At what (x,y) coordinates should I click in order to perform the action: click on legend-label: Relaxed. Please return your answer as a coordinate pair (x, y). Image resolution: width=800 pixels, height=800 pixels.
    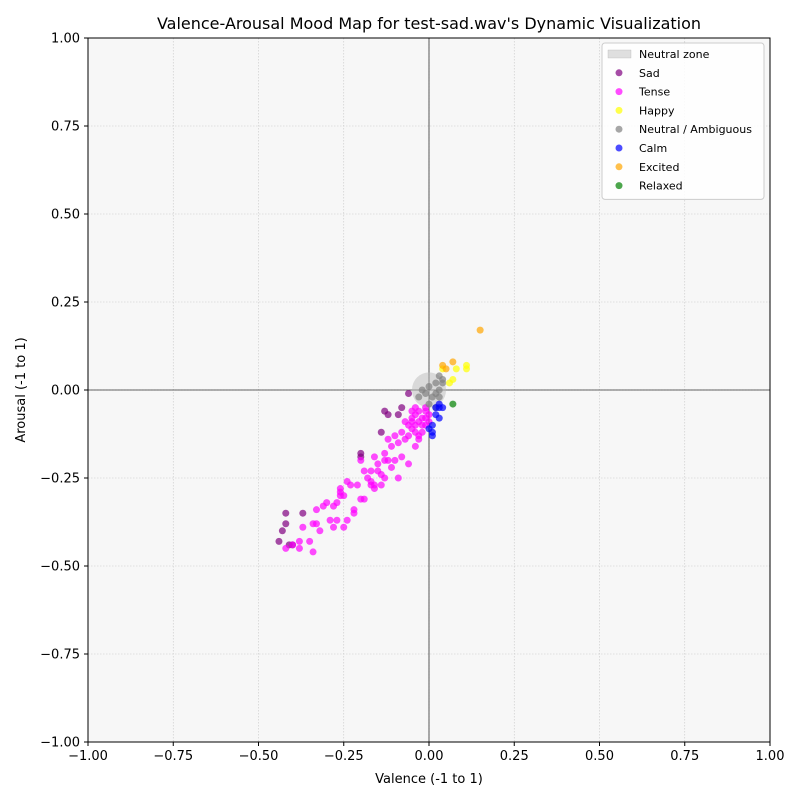
    Looking at the image, I should click on (661, 186).